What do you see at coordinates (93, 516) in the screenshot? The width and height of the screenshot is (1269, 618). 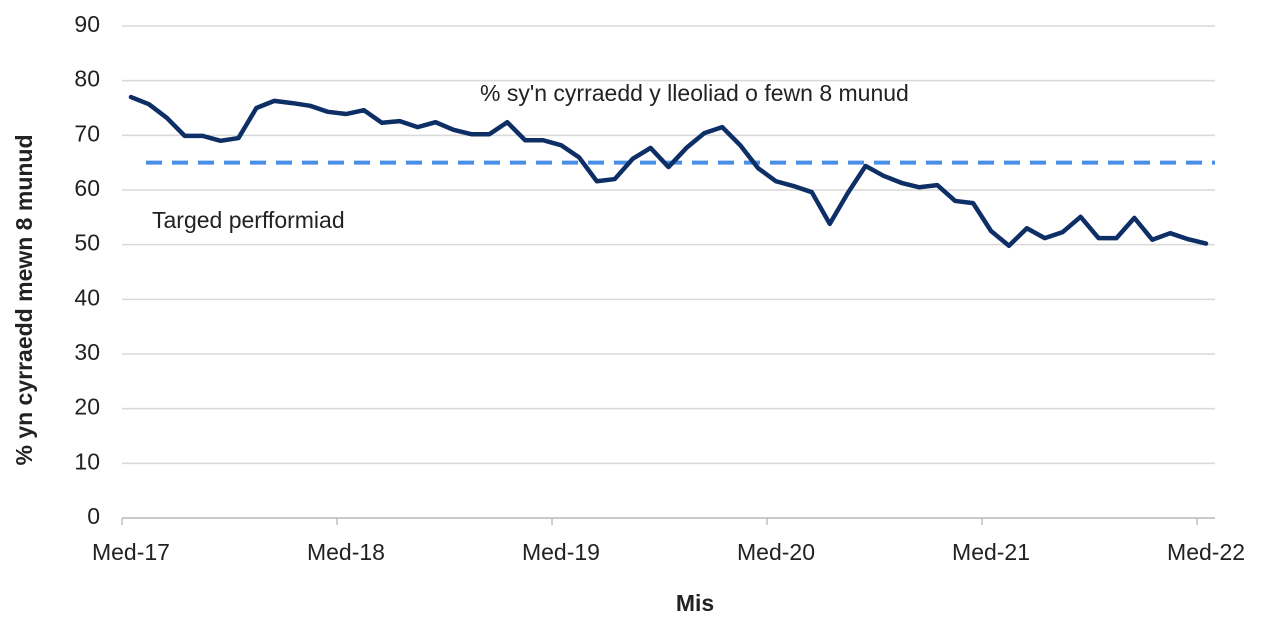 I see `y-tick-label: 0` at bounding box center [93, 516].